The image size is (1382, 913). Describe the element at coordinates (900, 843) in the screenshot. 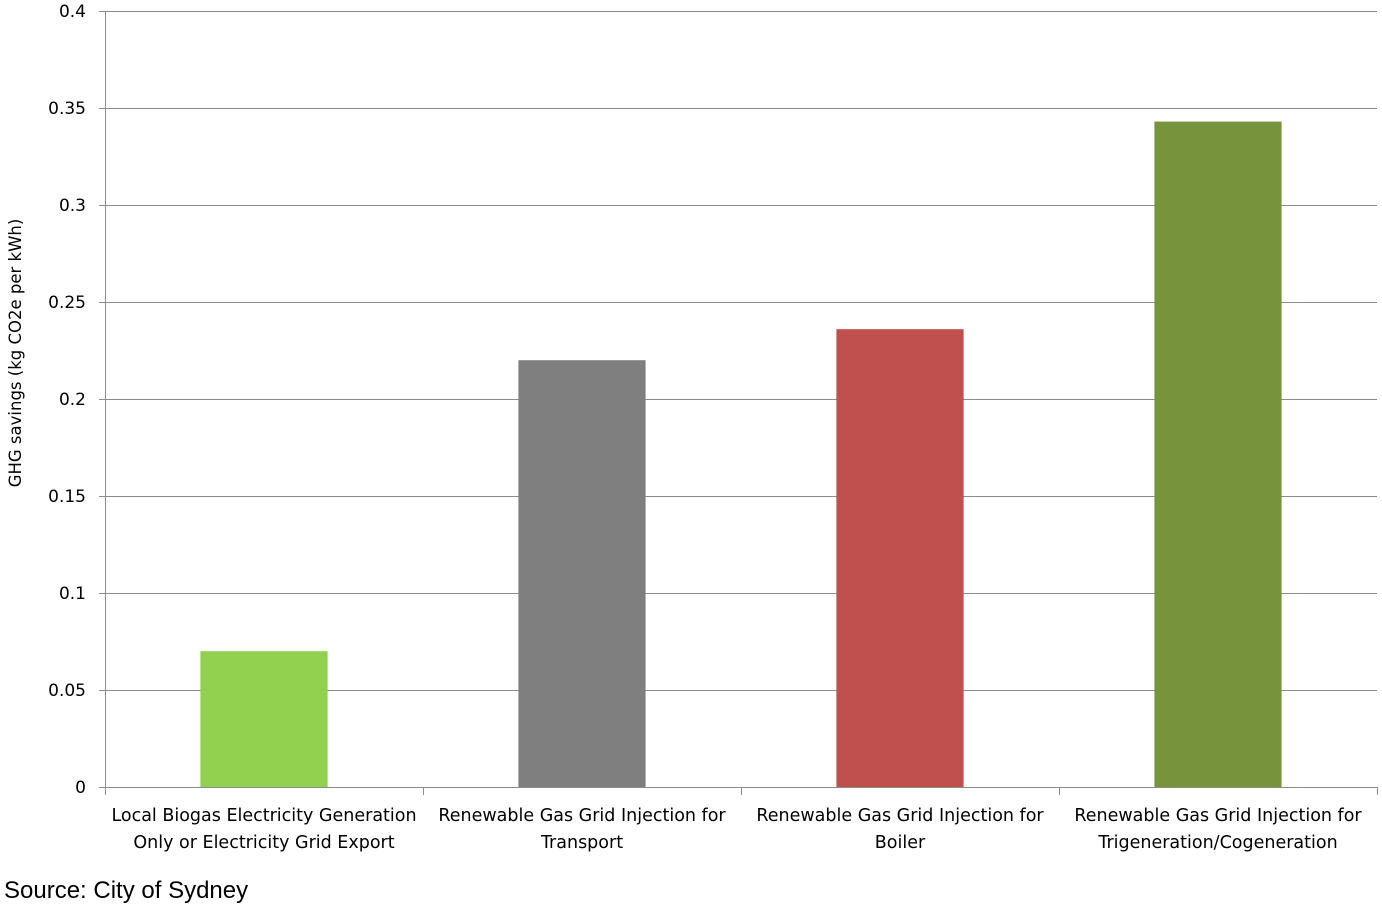

I see `x-category-label: Boiler` at that location.